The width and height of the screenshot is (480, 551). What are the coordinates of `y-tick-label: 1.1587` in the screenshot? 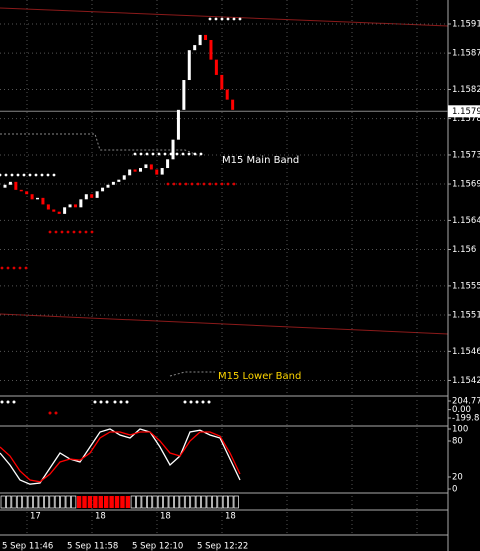 It's located at (466, 54).